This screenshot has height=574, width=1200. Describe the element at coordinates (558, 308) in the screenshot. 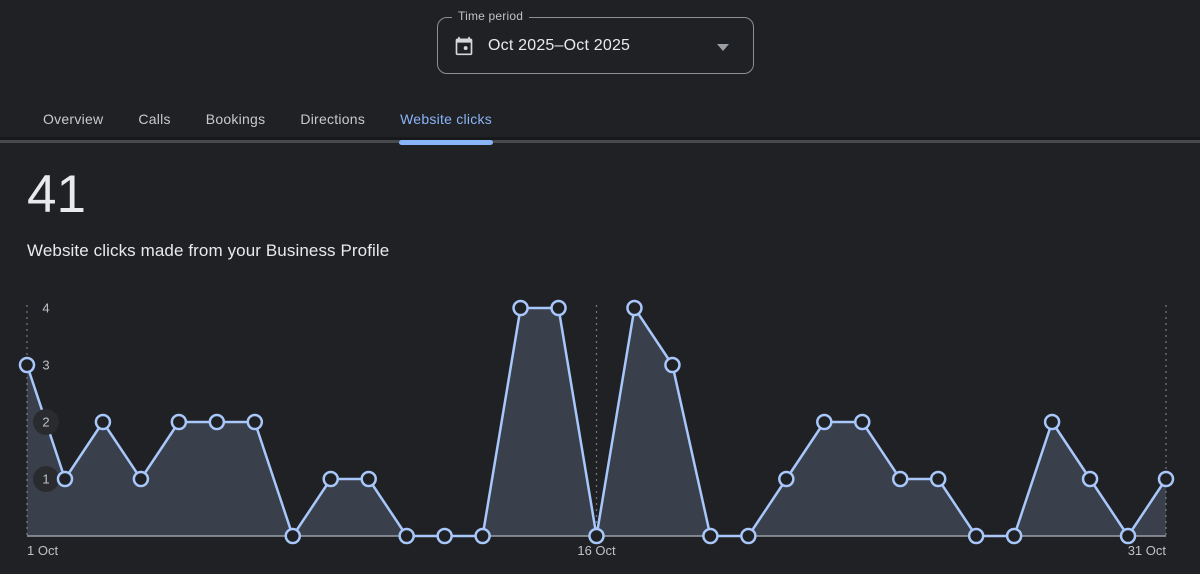

I see `data-point-15-oct` at that location.